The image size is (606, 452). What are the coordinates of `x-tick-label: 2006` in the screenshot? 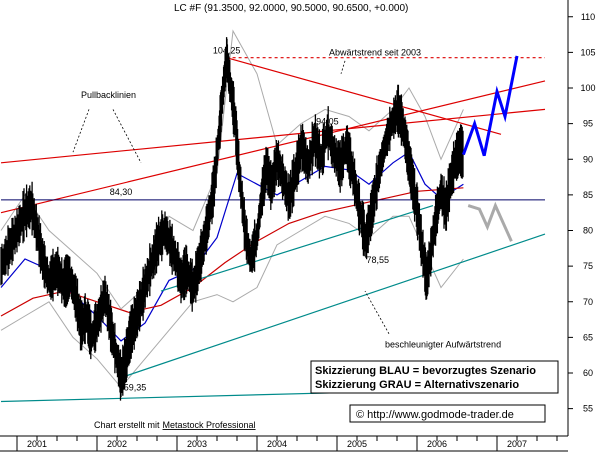 It's located at (437, 444).